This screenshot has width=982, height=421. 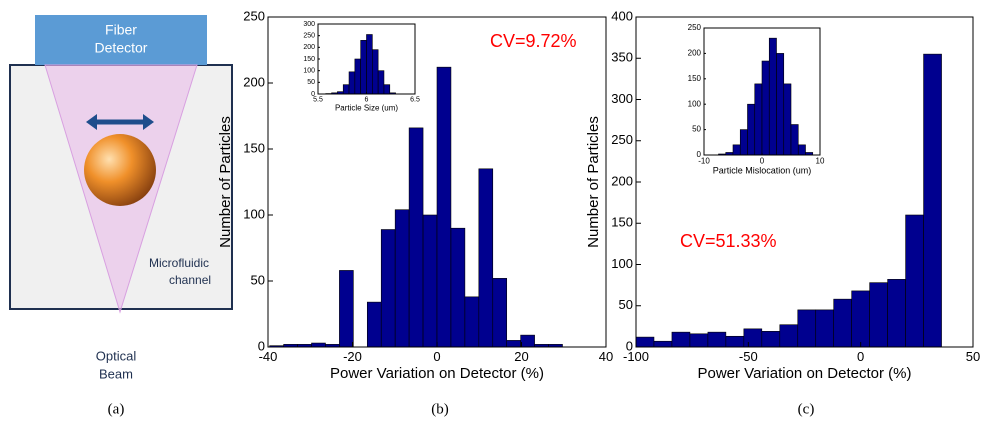 I want to click on x-tick-label: -100, so click(x=636, y=356).